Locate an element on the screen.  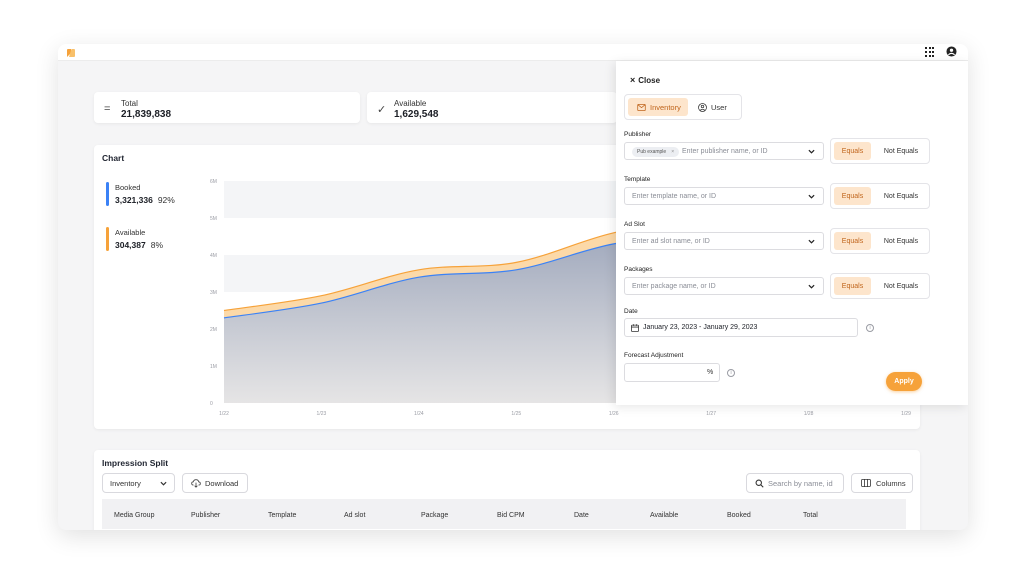
grid-icon is located at coordinates (930, 52).